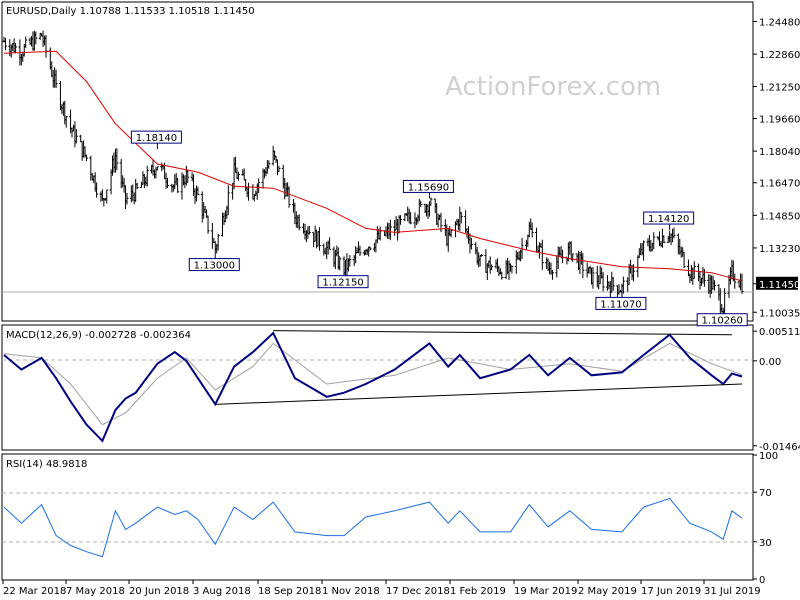 The image size is (800, 600). Describe the element at coordinates (779, 55) in the screenshot. I see `price-tick-label: 1.22860` at that location.